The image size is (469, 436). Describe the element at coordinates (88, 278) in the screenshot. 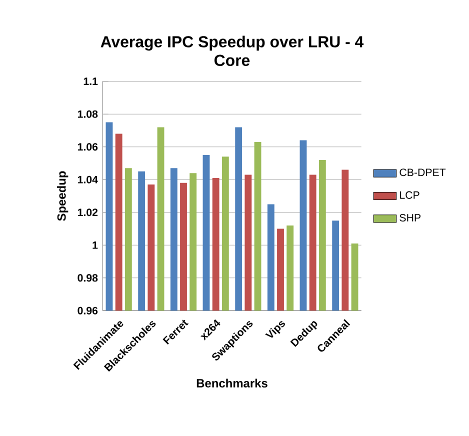

I see `y-tick-label: 0.98` at that location.